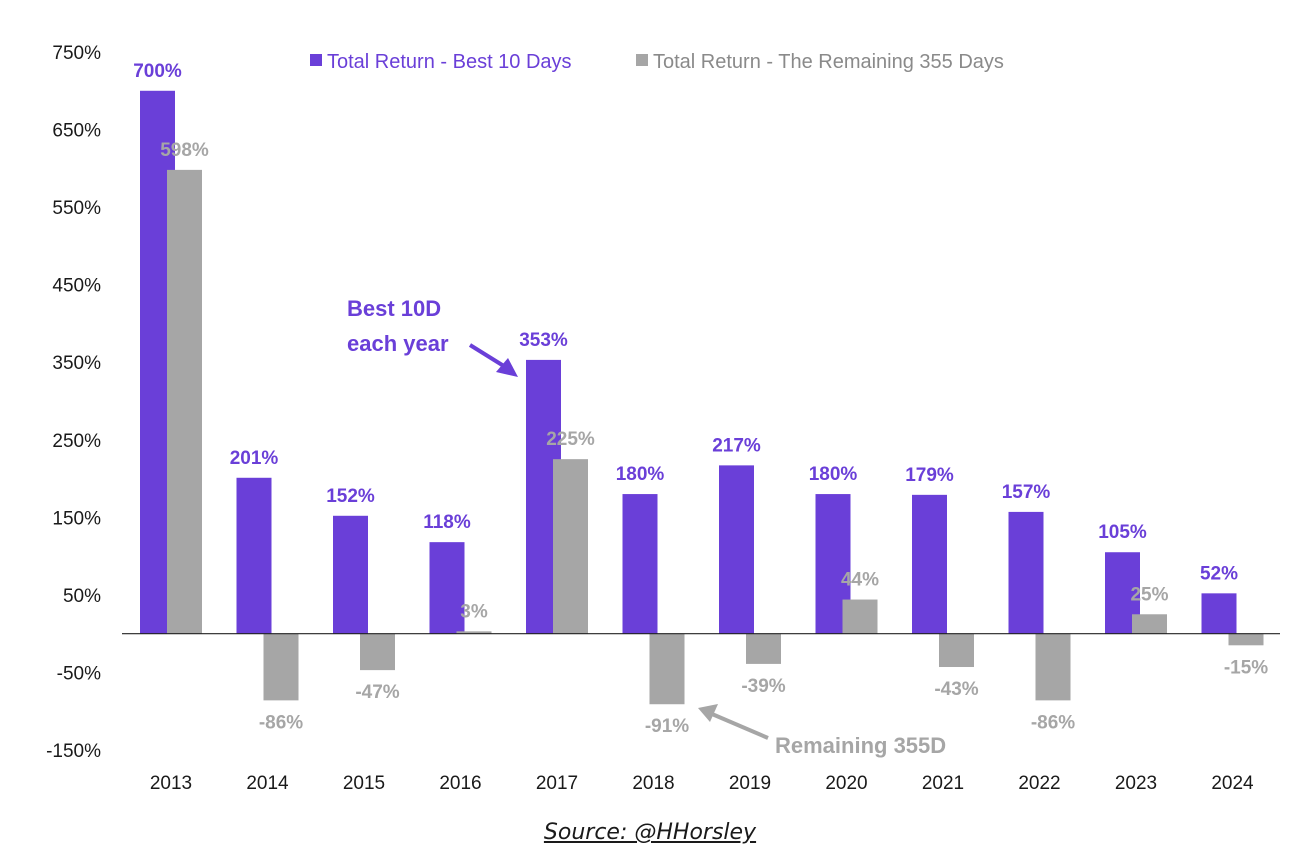 The height and width of the screenshot is (864, 1300). Describe the element at coordinates (171, 783) in the screenshot. I see `x-tick-label: 2013` at that location.